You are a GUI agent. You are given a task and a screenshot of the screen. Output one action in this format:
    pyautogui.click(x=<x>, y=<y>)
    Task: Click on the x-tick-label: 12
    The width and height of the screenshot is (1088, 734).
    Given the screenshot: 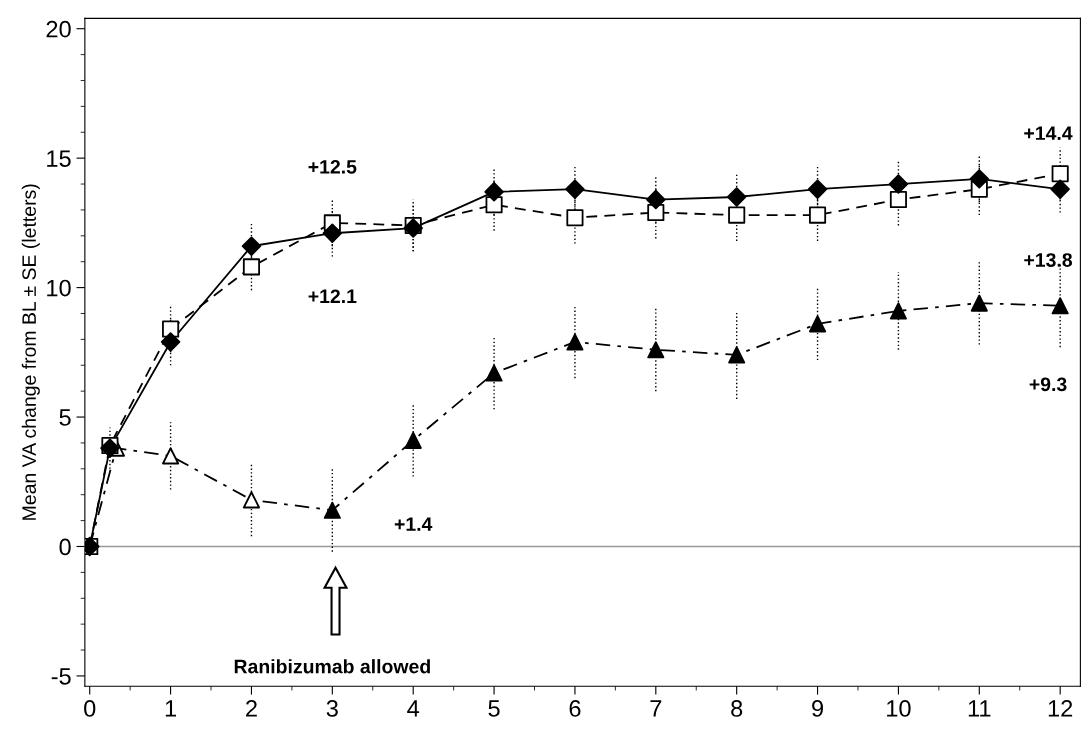 What is the action you would take?
    pyautogui.click(x=1060, y=708)
    